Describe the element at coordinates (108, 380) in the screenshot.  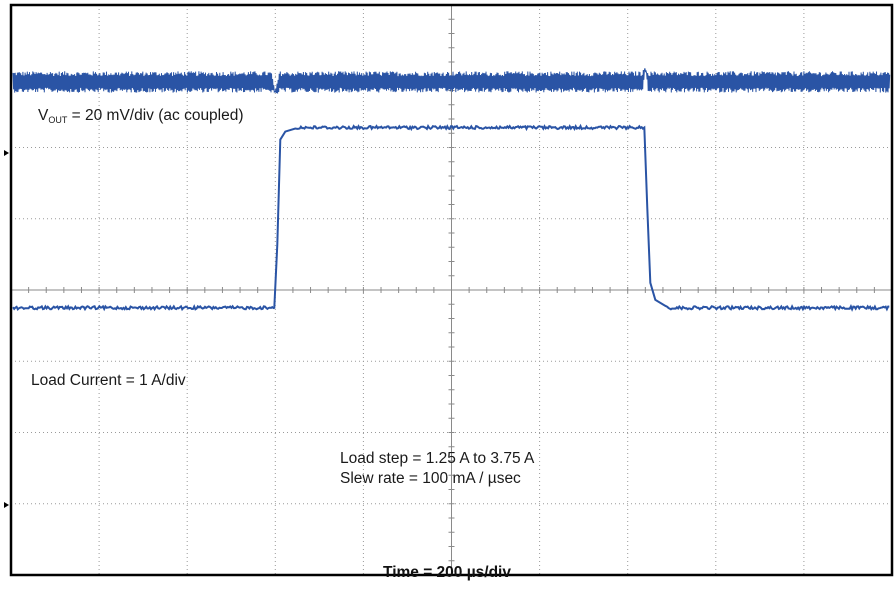
I see `load-current-annotation: Load Current = 1 A/div` at that location.